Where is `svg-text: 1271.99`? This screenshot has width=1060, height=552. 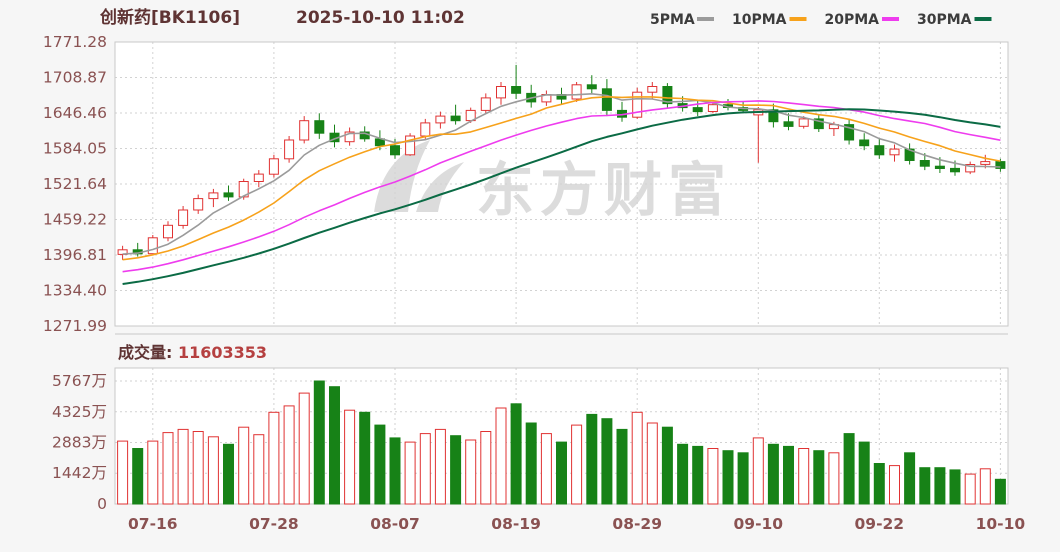
svg-text: 1271.99 is located at coordinates (75, 326).